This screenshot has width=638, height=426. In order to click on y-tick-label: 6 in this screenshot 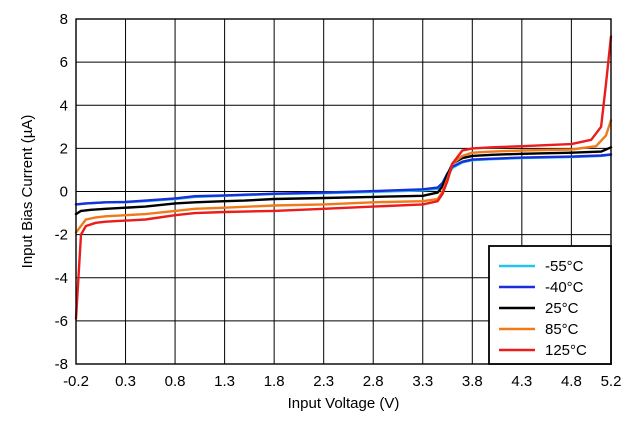, I will do `click(64, 62)`.